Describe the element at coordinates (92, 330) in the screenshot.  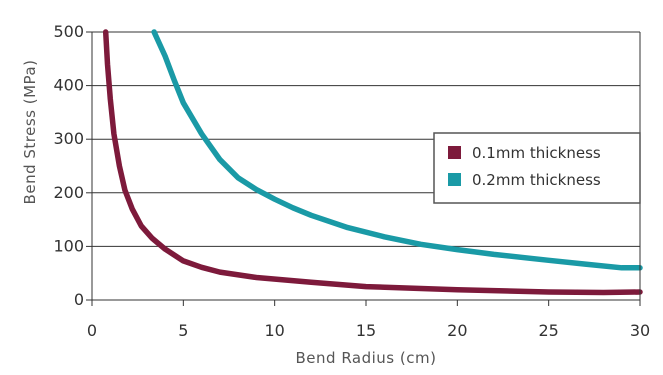
I see `x-tick-label-0: 0` at that location.